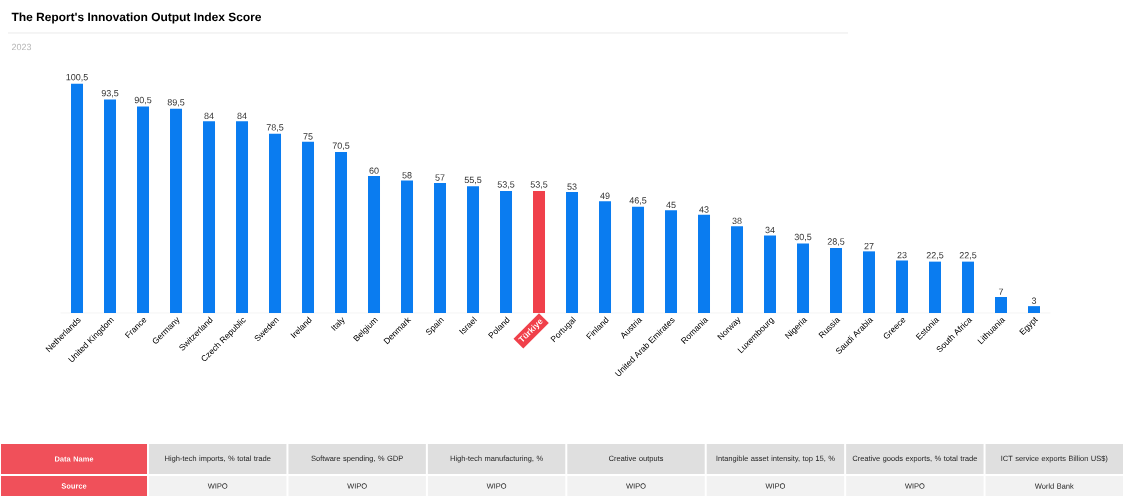 Image resolution: width=1124 pixels, height=497 pixels. I want to click on data-label: 28,5, so click(836, 242).